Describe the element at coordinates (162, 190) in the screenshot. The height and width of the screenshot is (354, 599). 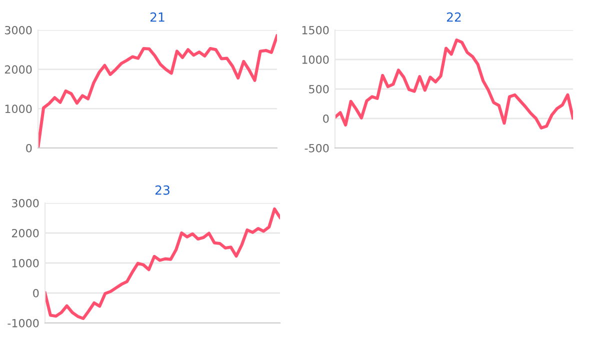
I see `chart-title: 23` at that location.